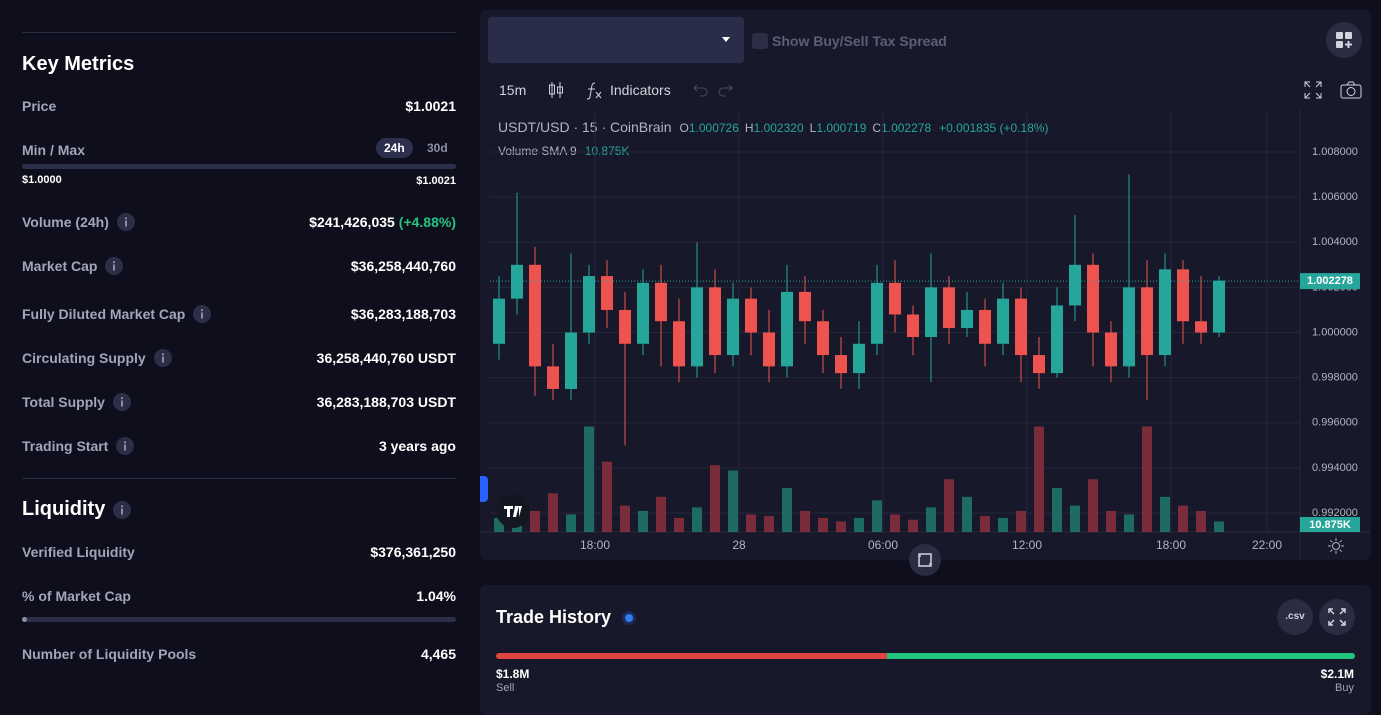 This screenshot has height=715, width=1381. I want to click on metric-label: Trading Start, so click(65, 446).